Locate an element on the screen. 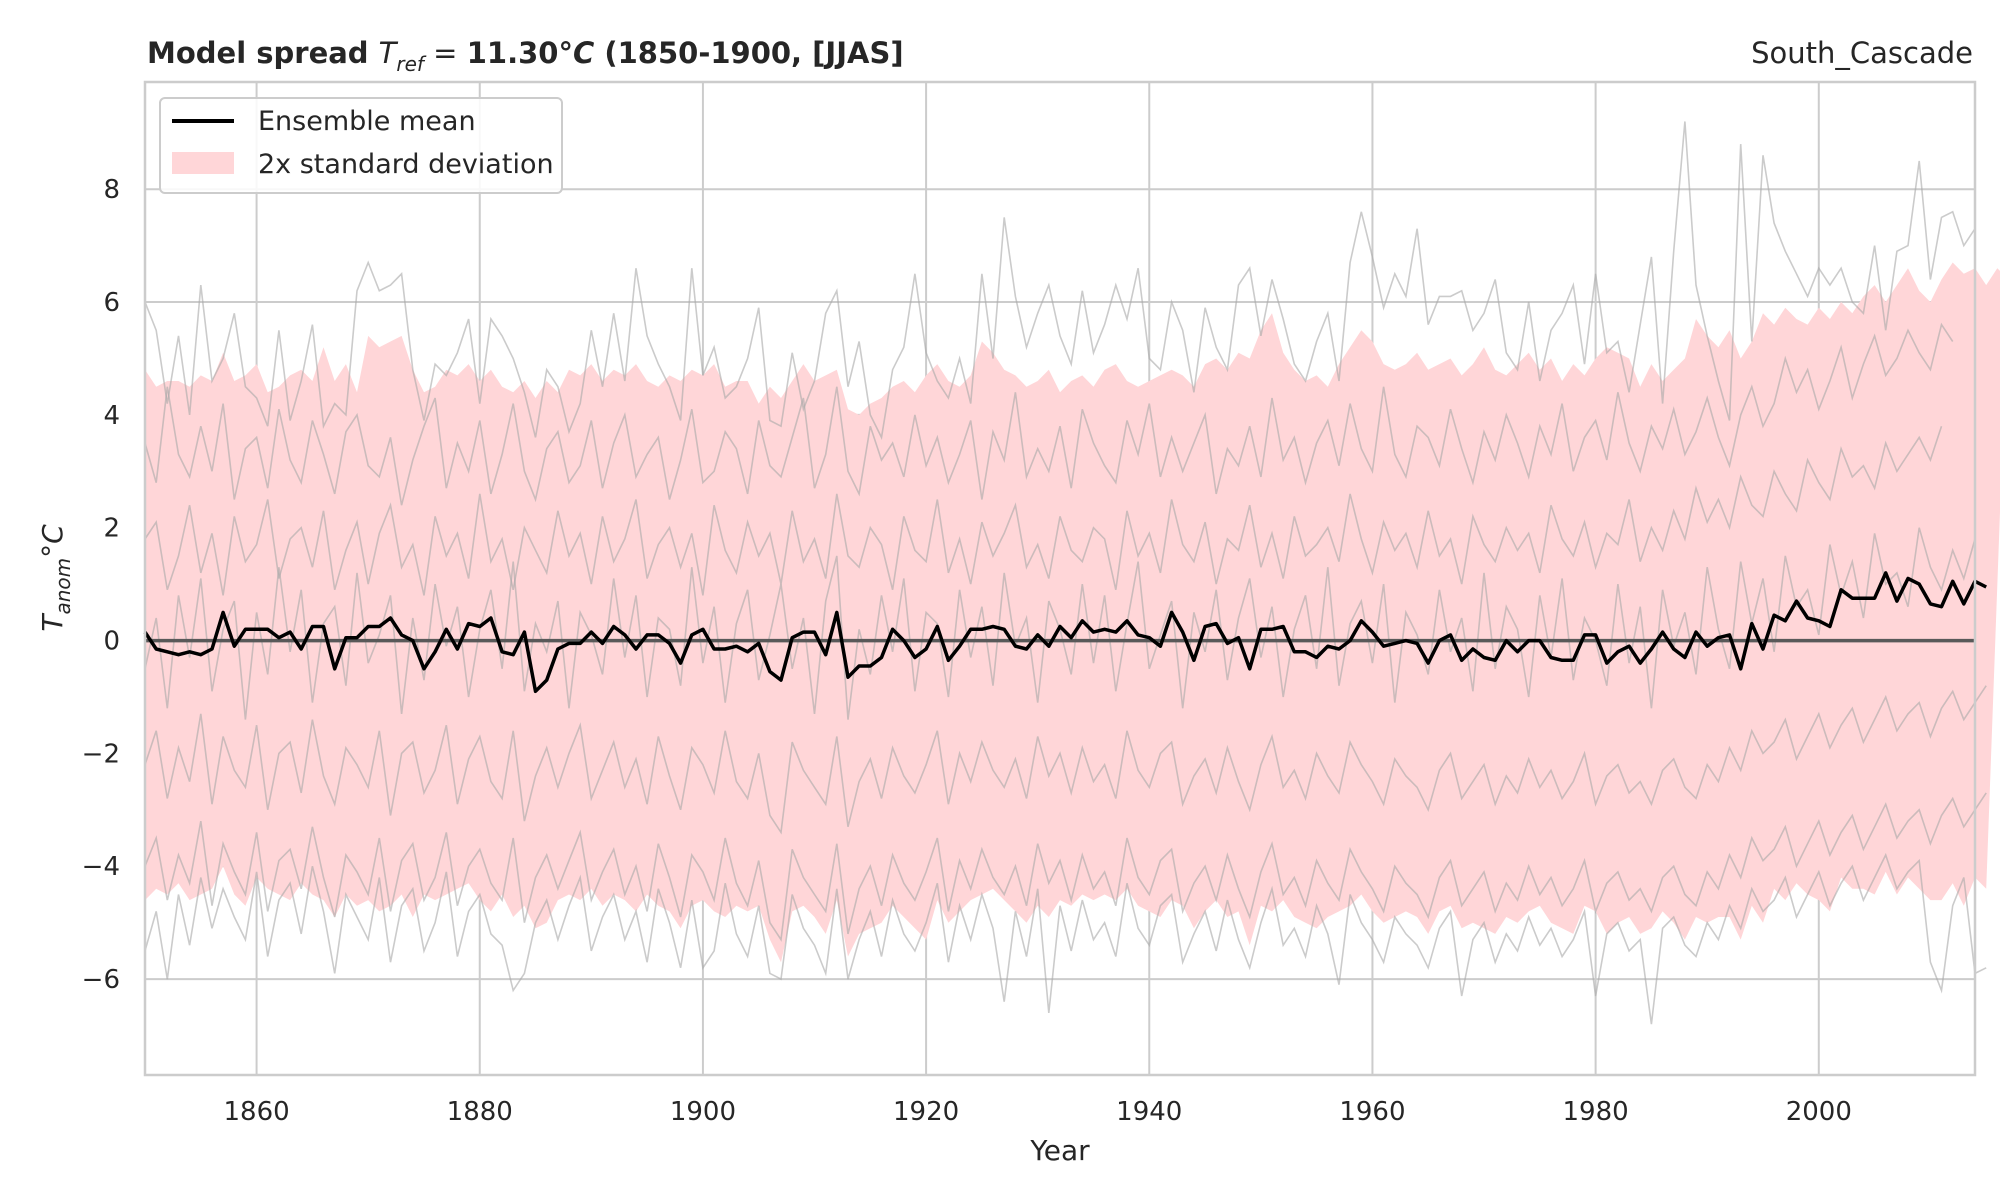 This screenshot has width=2000, height=1204. x-tick-label: 1920 is located at coordinates (926, 1112).